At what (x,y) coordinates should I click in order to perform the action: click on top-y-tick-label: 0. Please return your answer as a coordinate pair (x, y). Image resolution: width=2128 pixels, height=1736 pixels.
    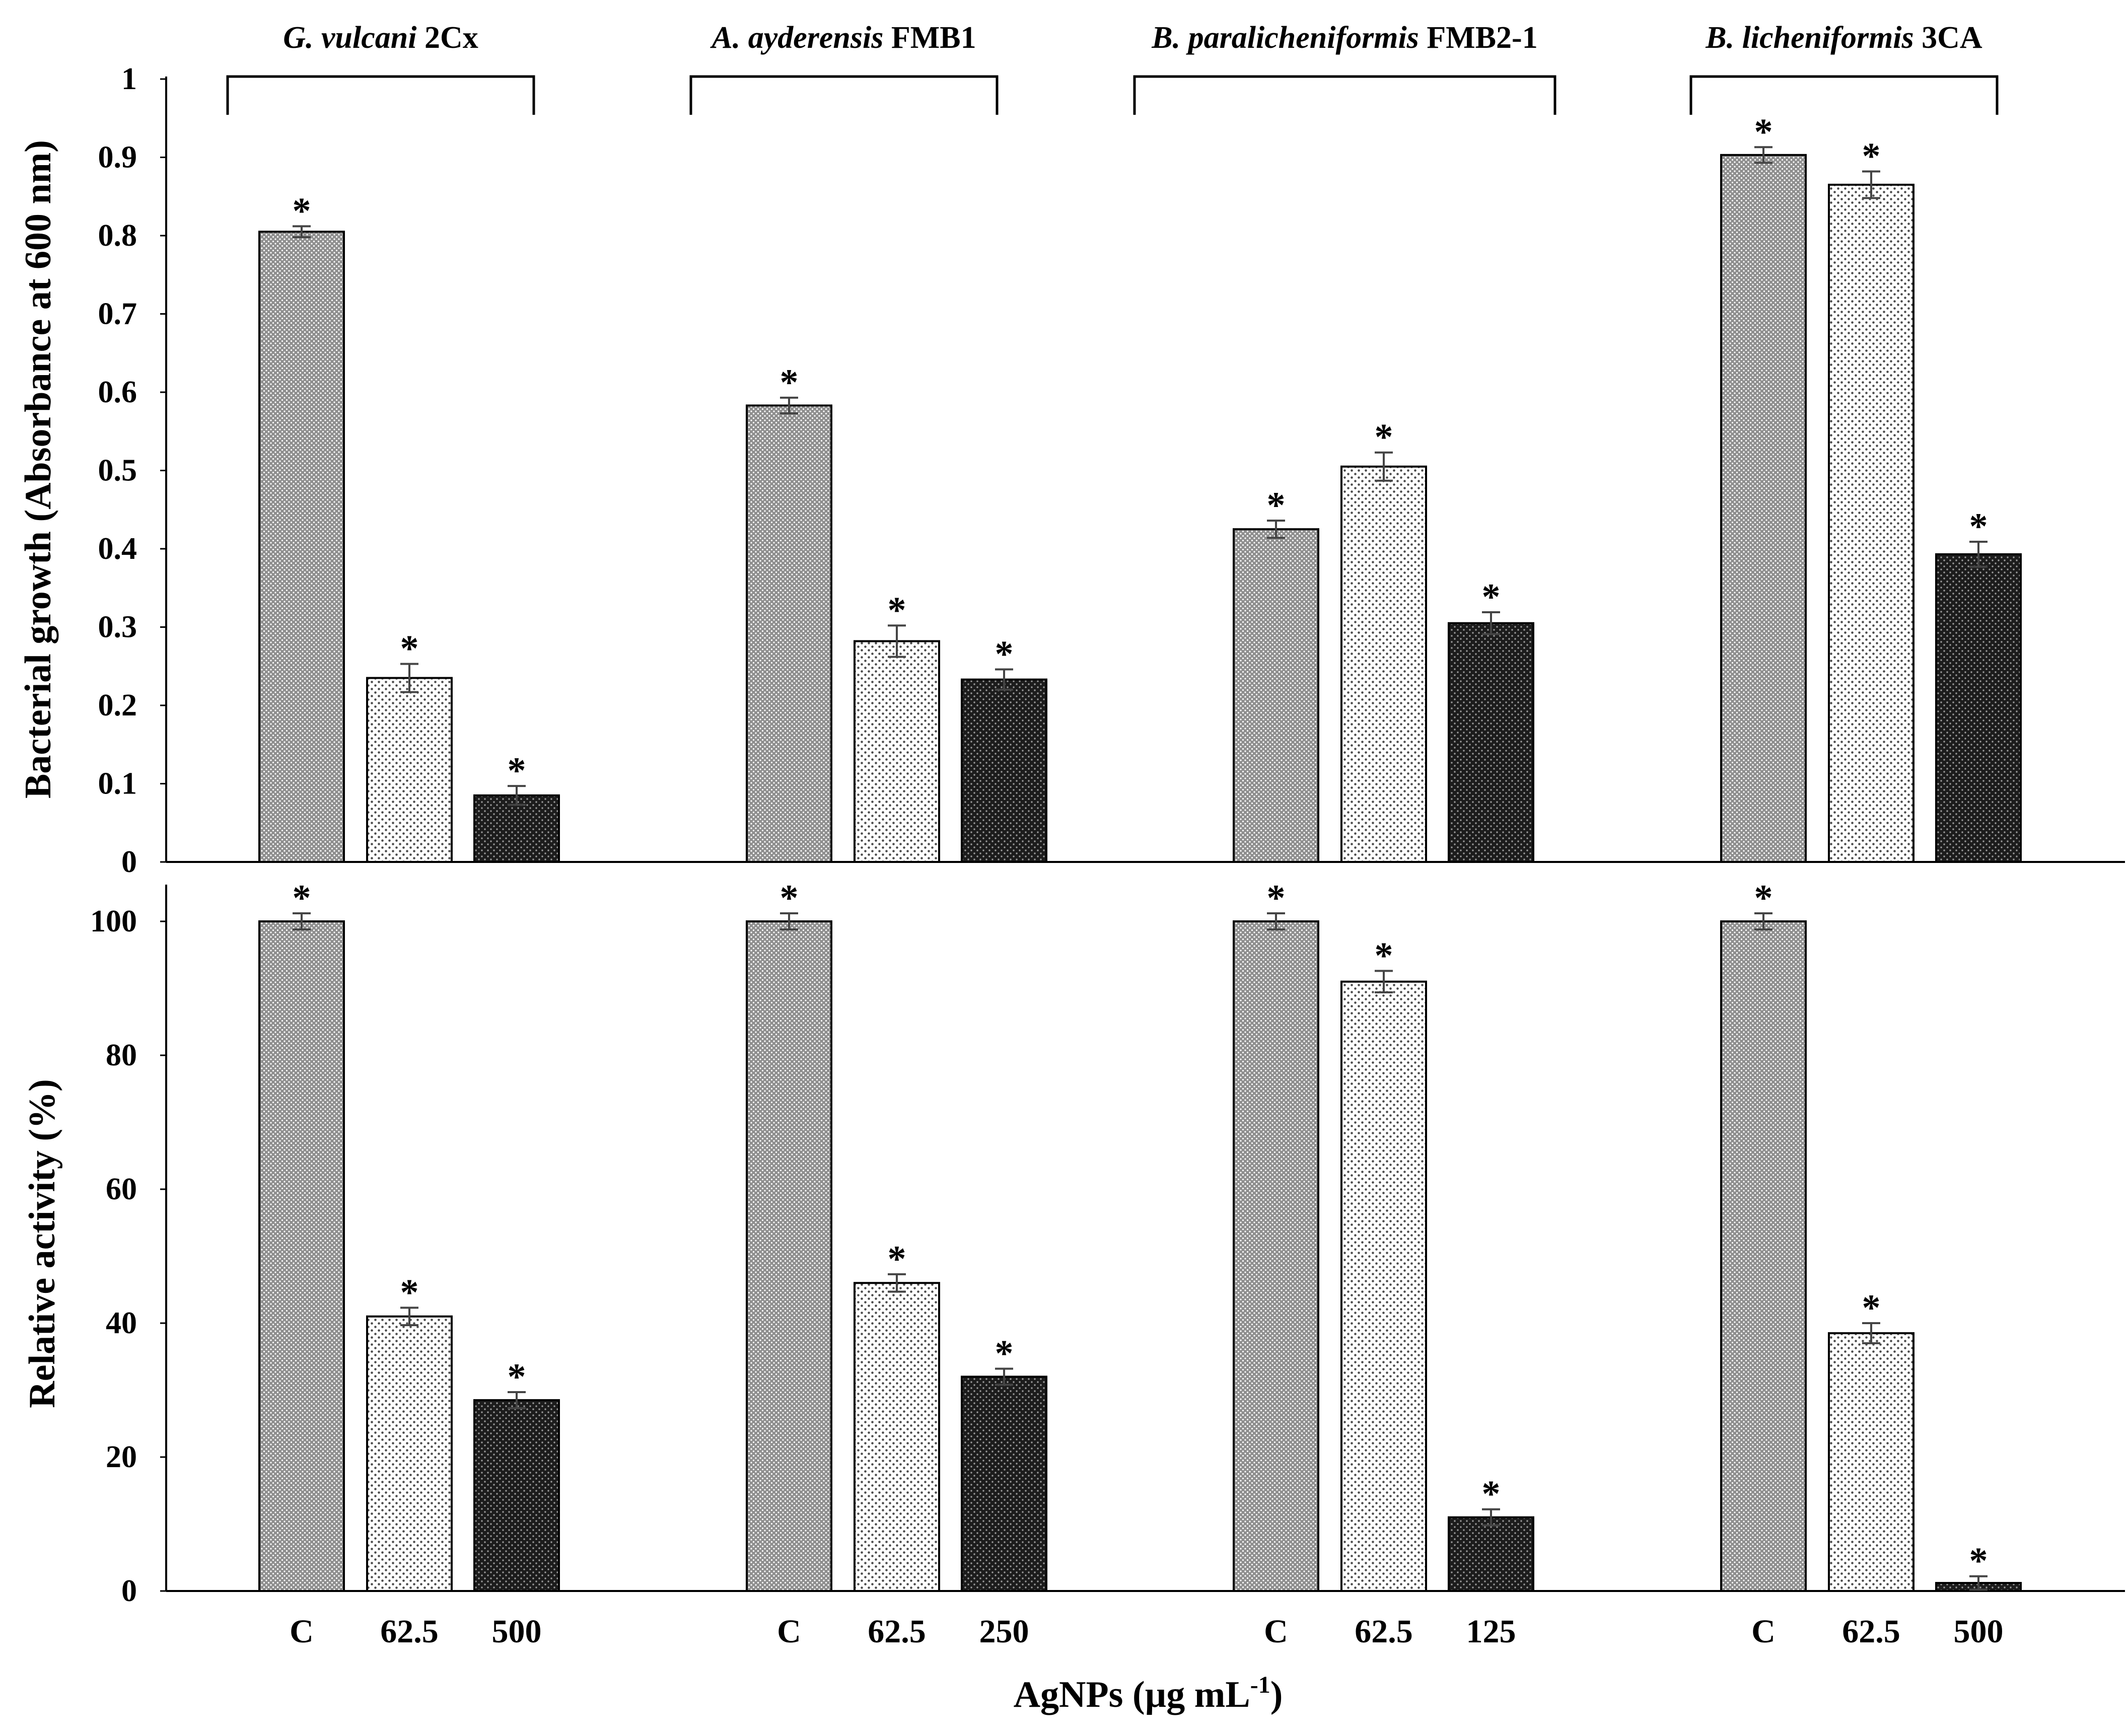
    Looking at the image, I should click on (129, 862).